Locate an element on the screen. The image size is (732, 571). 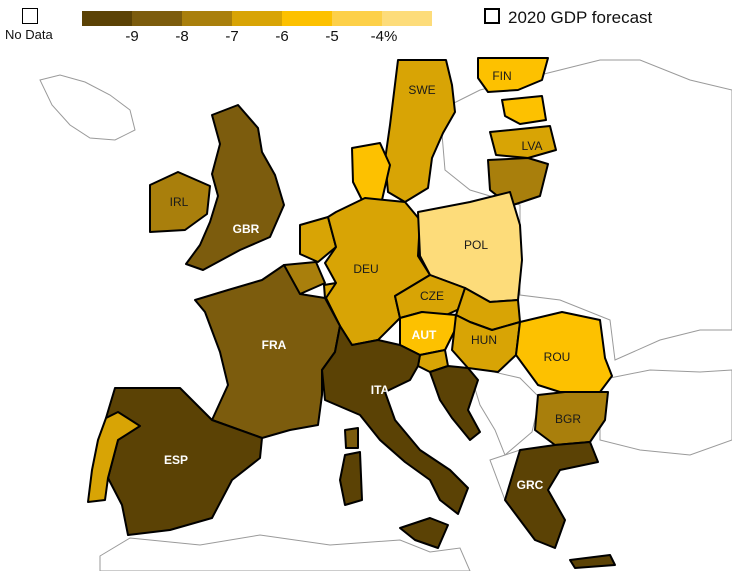
color-scale is located at coordinates (257, 18).